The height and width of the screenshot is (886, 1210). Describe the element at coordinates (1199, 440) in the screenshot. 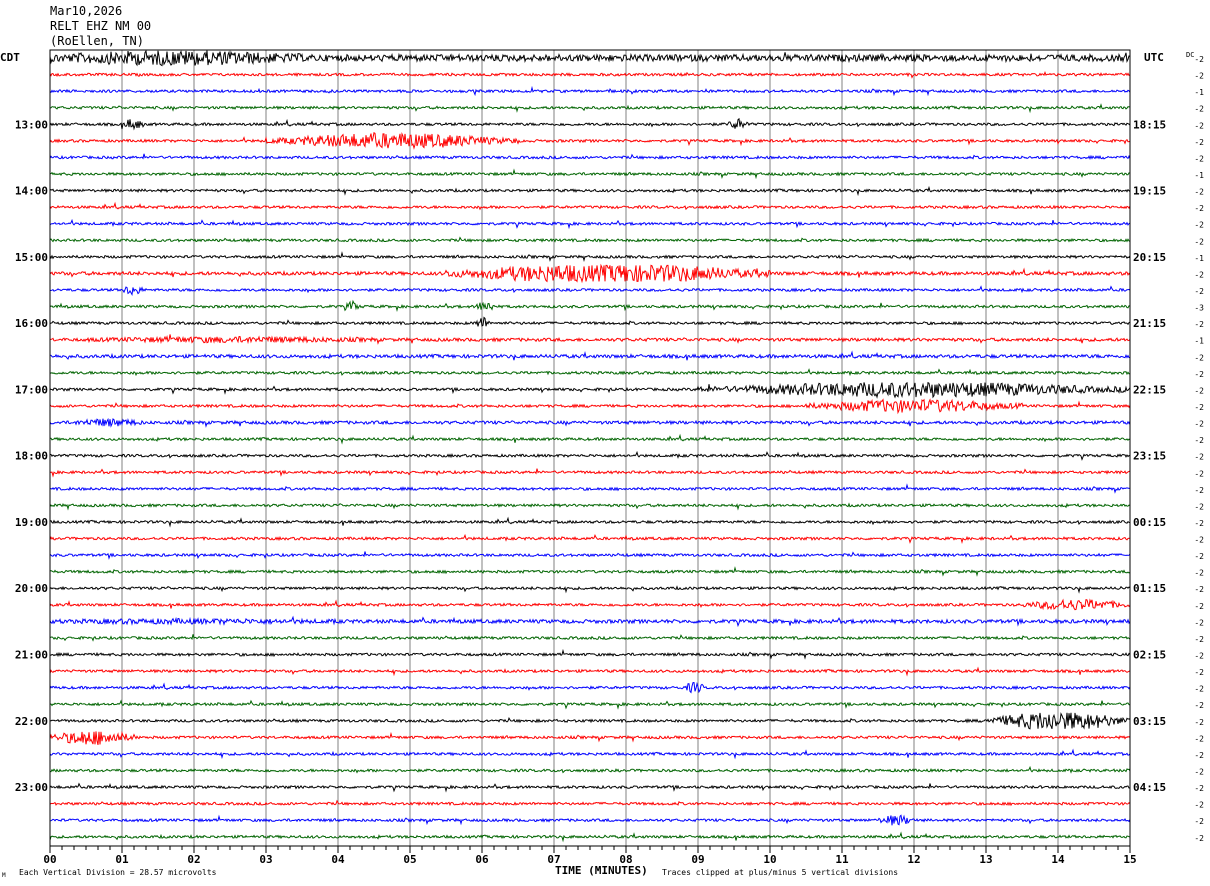

I see `dc-offset-label-23: -2` at that location.